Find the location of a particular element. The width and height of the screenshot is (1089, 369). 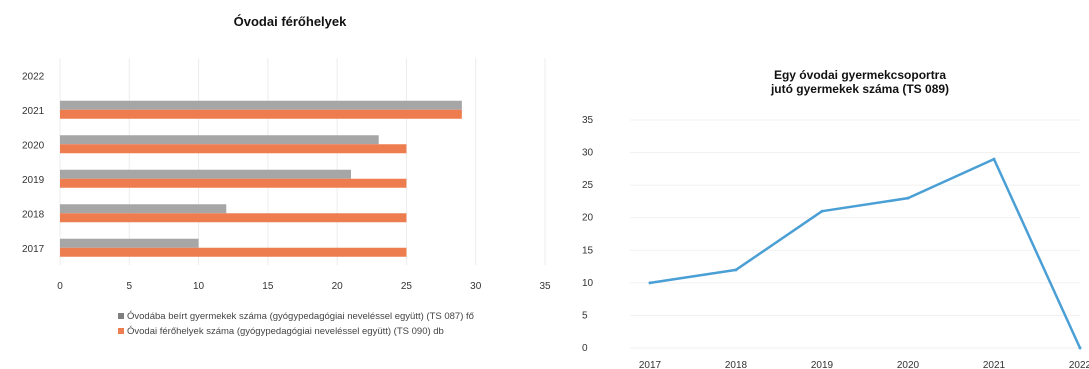

x-tick-label: 2018 is located at coordinates (736, 364).